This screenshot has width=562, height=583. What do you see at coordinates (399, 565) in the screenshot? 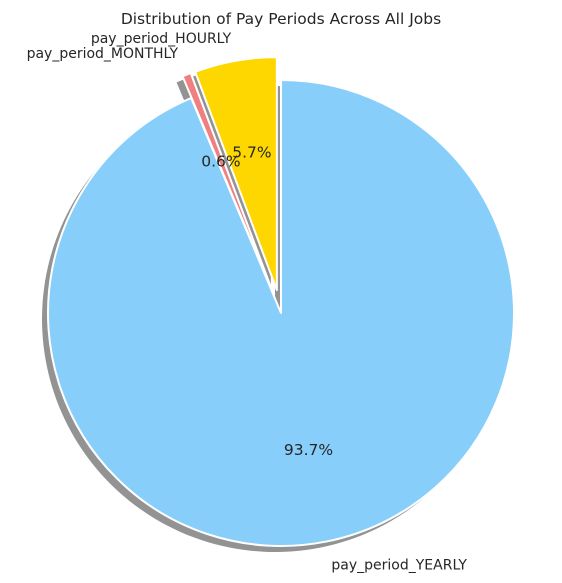
I see `slice-label-pay-period-yearly: pay_period_YEARLY` at bounding box center [399, 565].